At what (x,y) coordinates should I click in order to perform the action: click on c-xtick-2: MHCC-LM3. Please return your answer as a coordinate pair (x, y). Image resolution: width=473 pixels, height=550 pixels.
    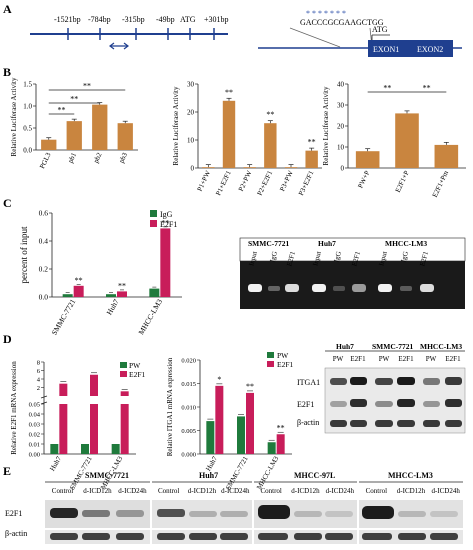
    Looking at the image, I should click on (150, 316).